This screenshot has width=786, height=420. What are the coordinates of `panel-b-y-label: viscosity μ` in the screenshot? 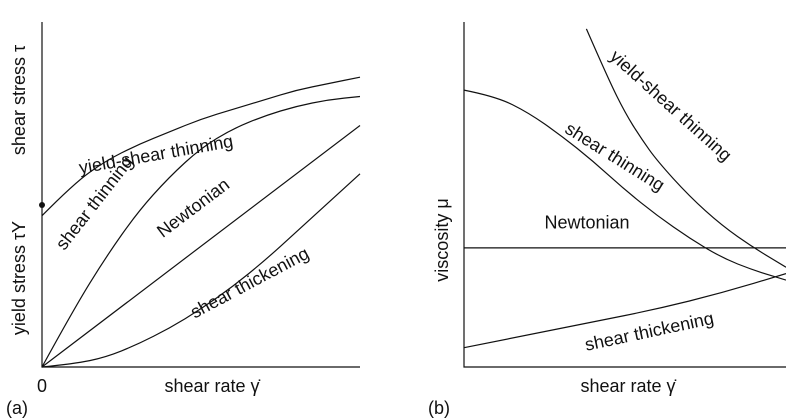 It's located at (442, 239).